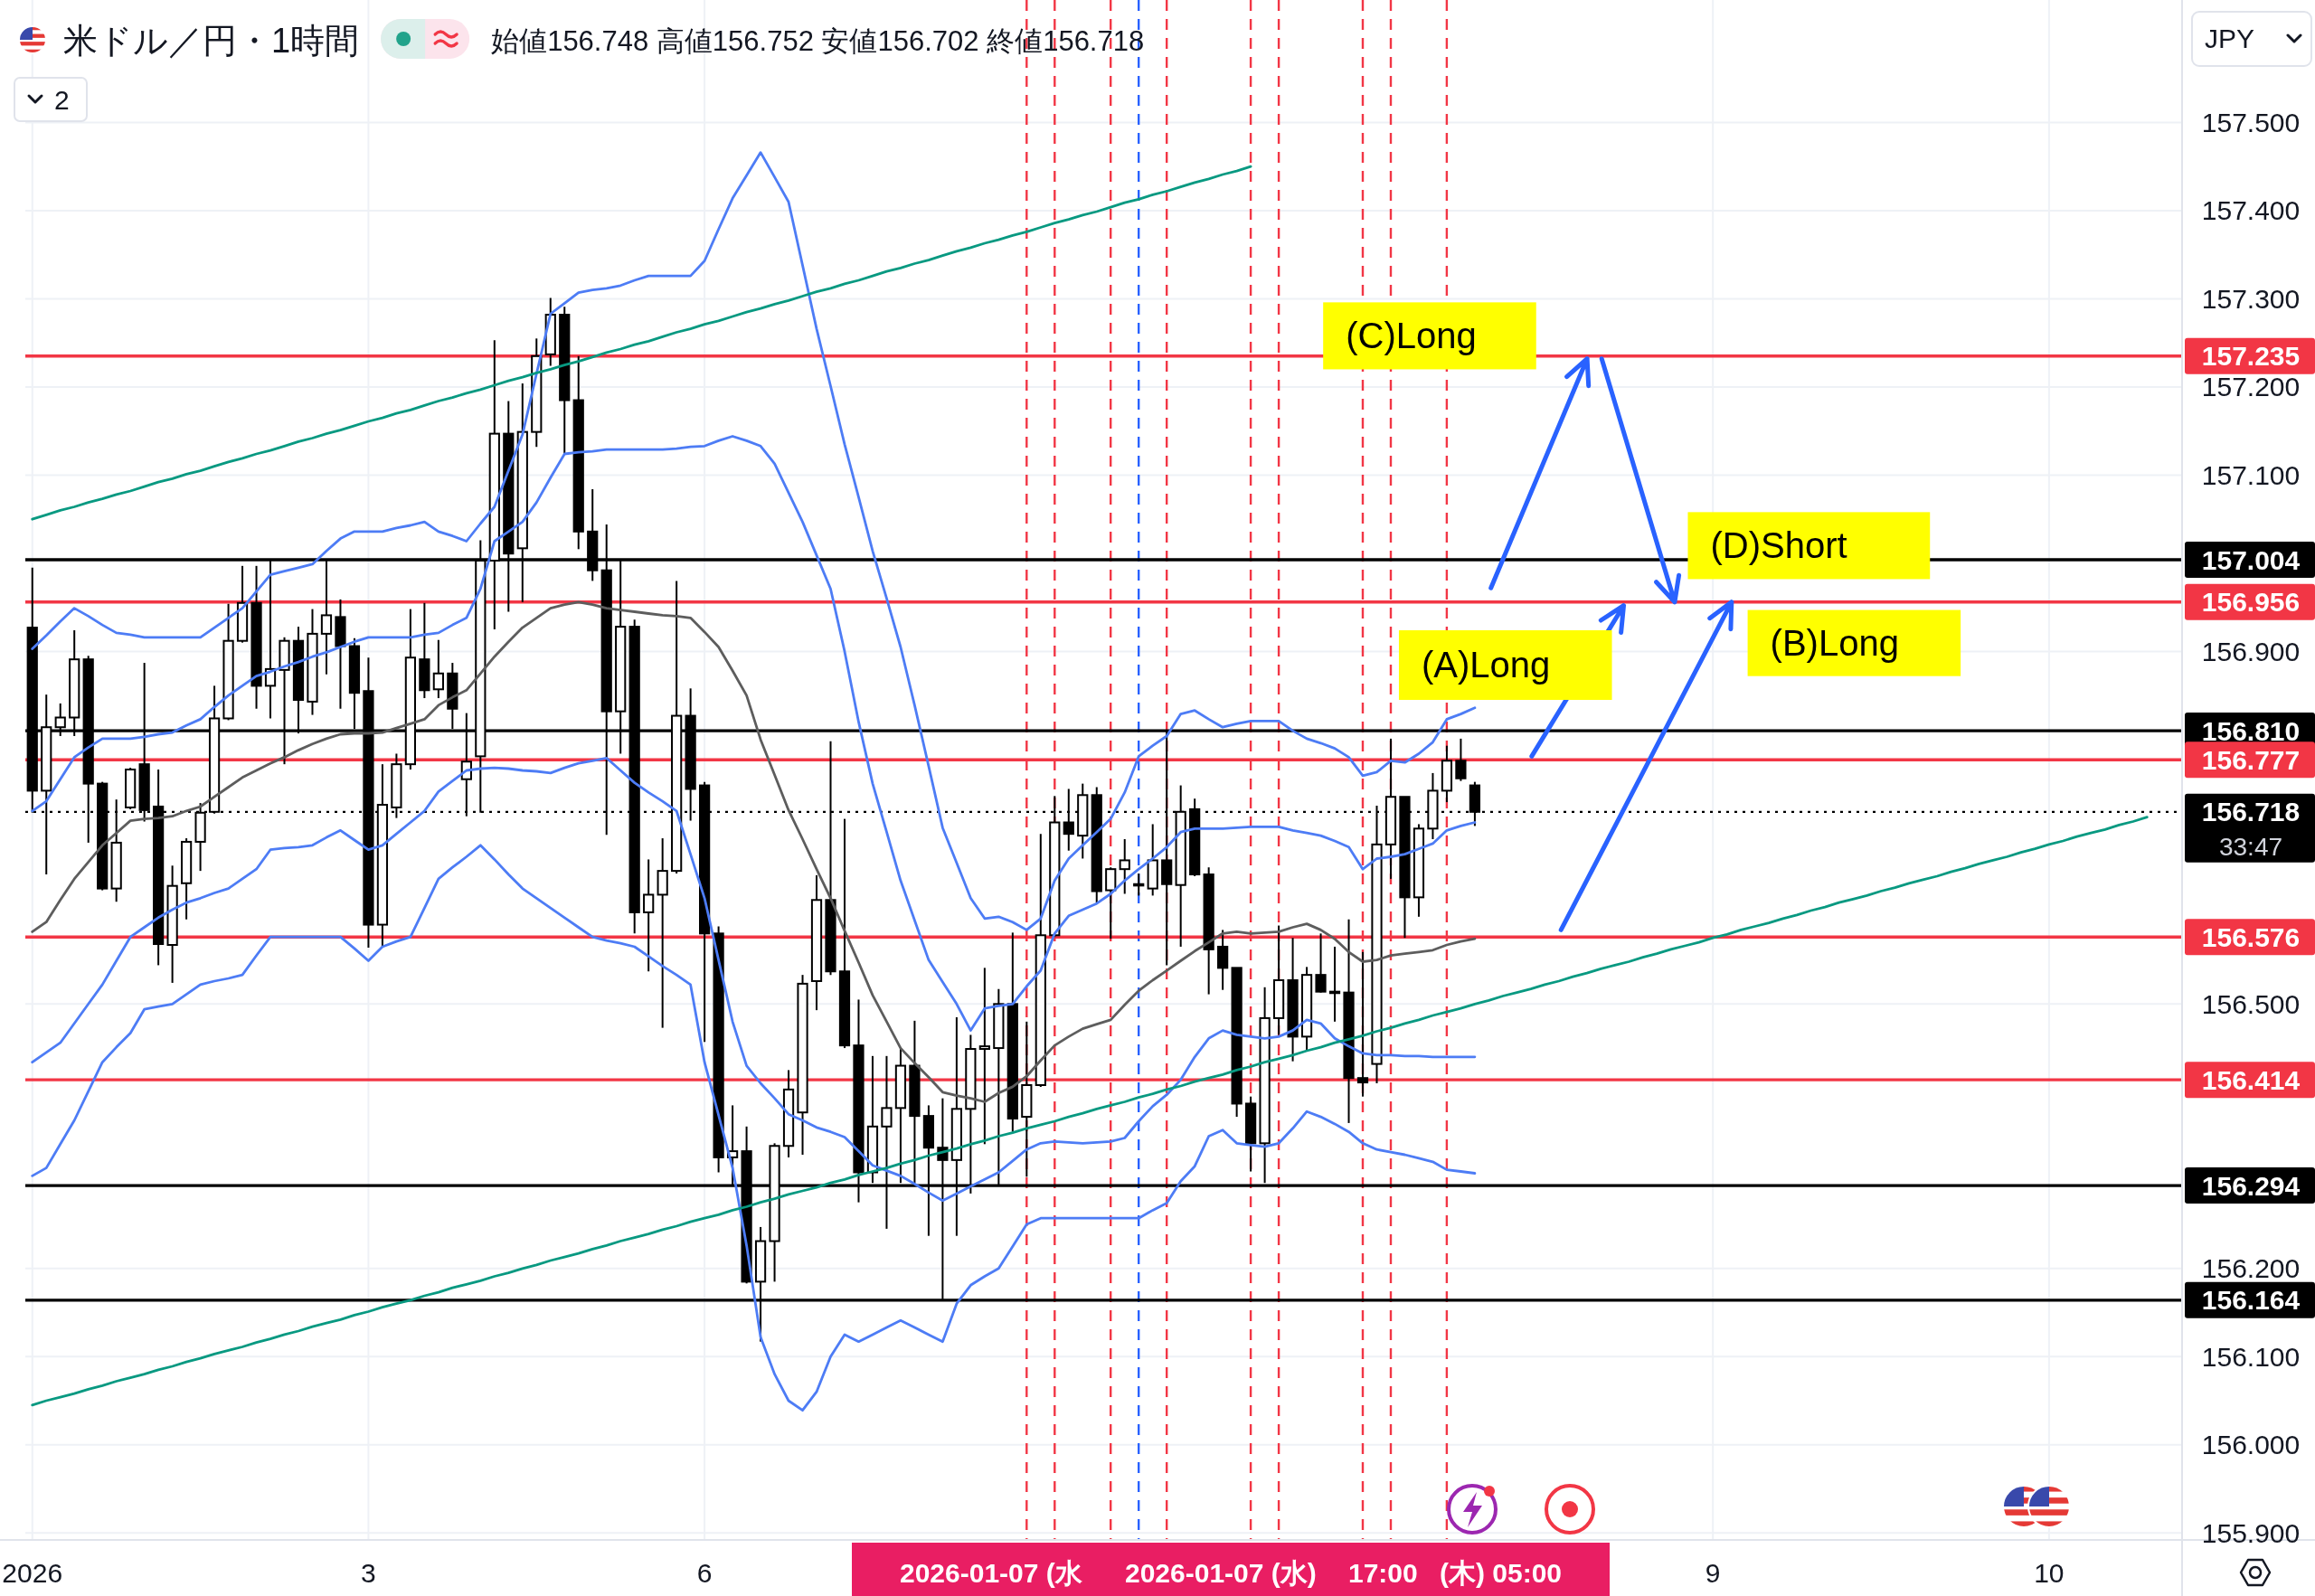 The height and width of the screenshot is (1596, 2315). I want to click on y-tick-label: 156.000, so click(2251, 1445).